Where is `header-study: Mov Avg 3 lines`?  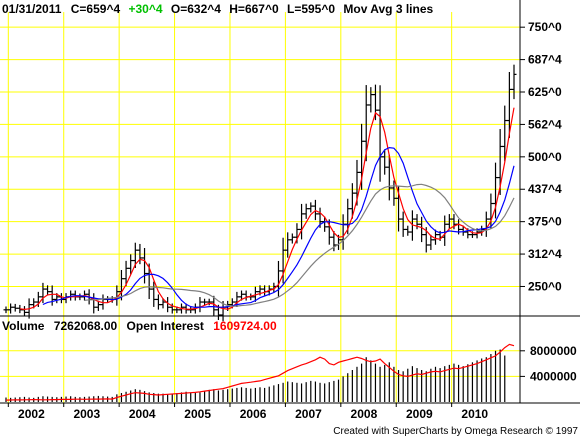 header-study: Mov Avg 3 lines is located at coordinates (388, 9).